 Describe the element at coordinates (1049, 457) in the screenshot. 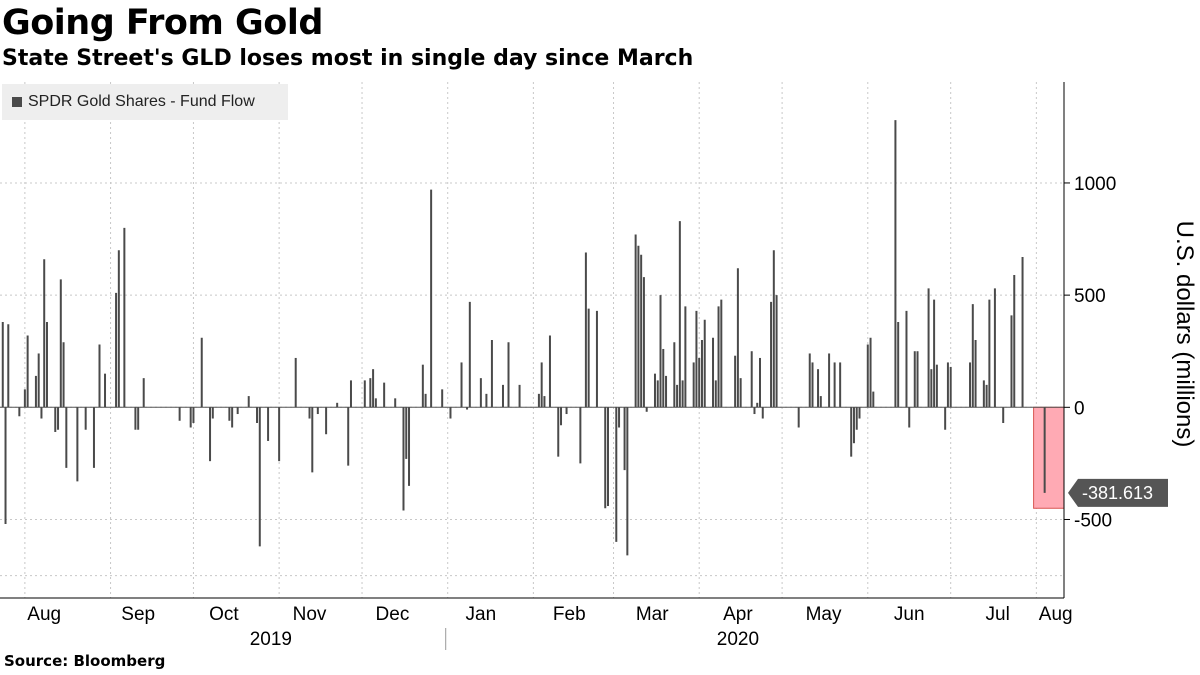

I see `highlight-box` at that location.